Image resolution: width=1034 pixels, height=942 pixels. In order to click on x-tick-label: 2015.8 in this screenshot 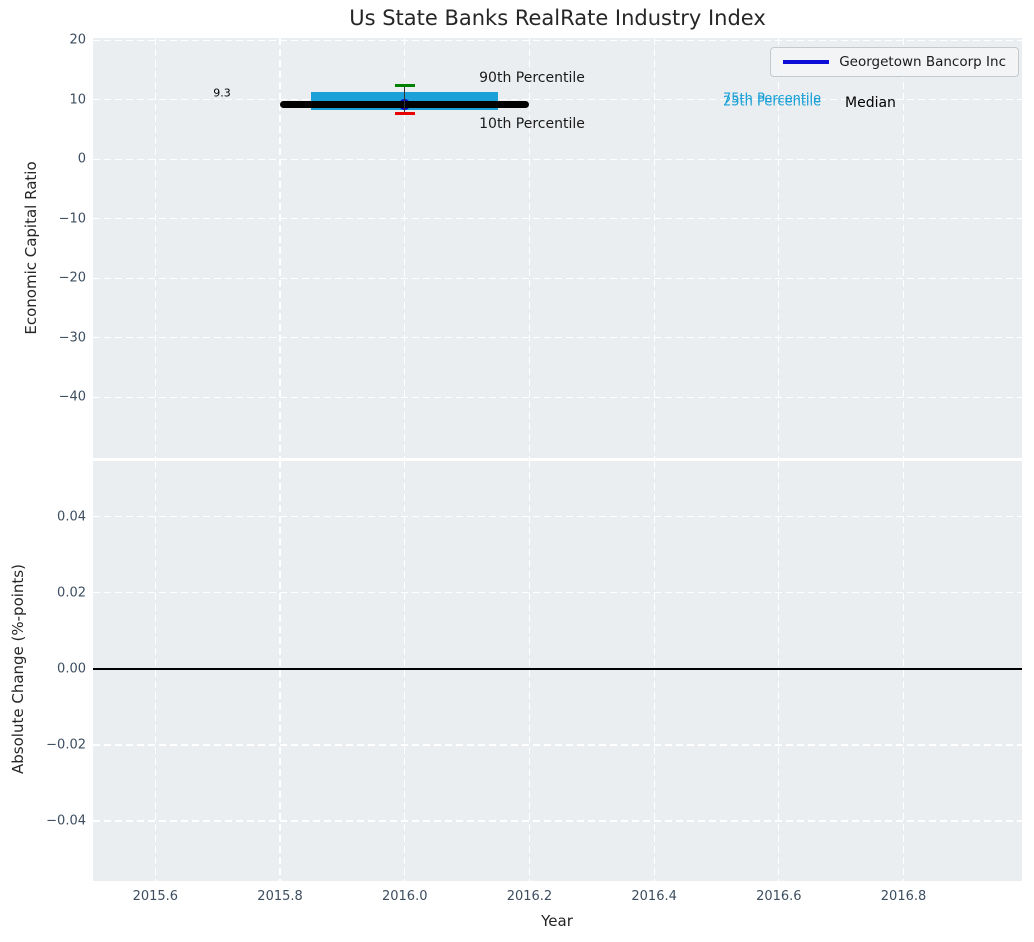, I will do `click(280, 896)`.